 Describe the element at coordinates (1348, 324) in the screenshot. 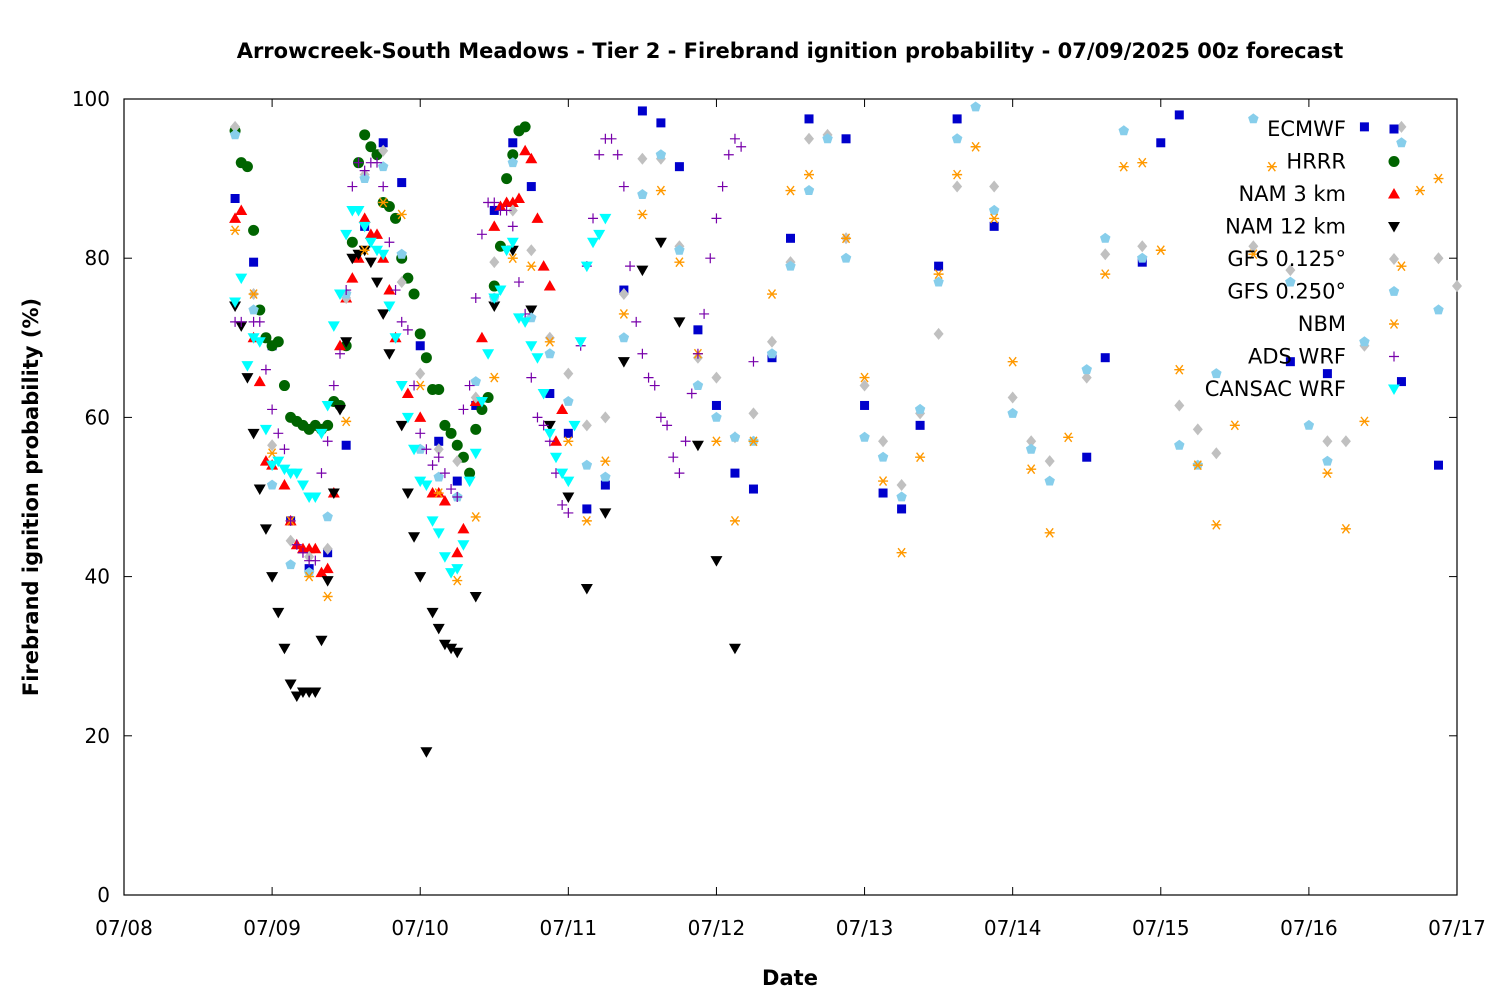

I see `legend-item: NBM` at that location.